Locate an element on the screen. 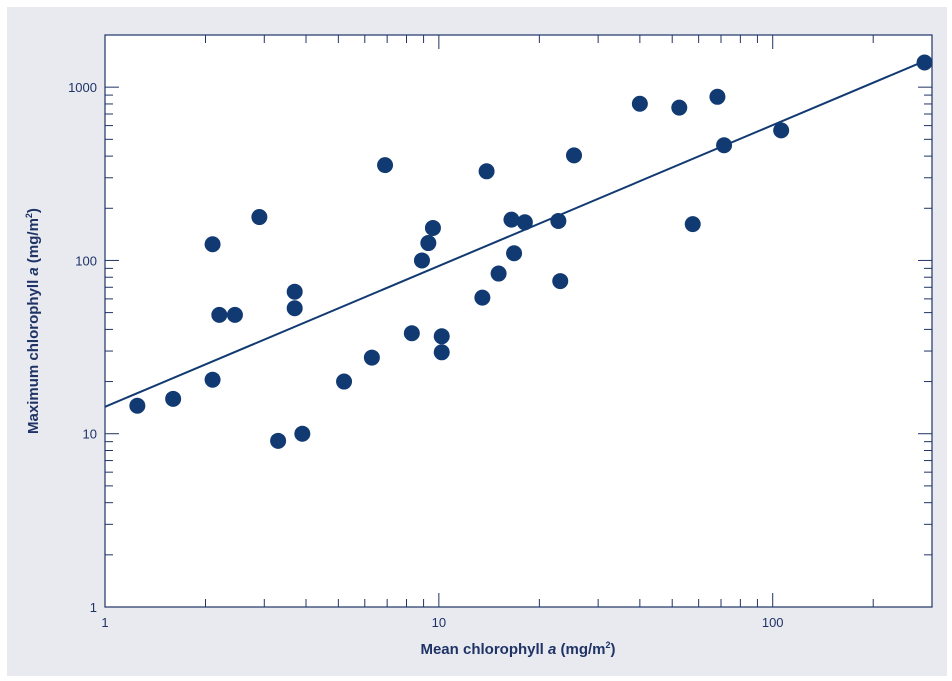  y-tick-label: 100 is located at coordinates (86, 260).